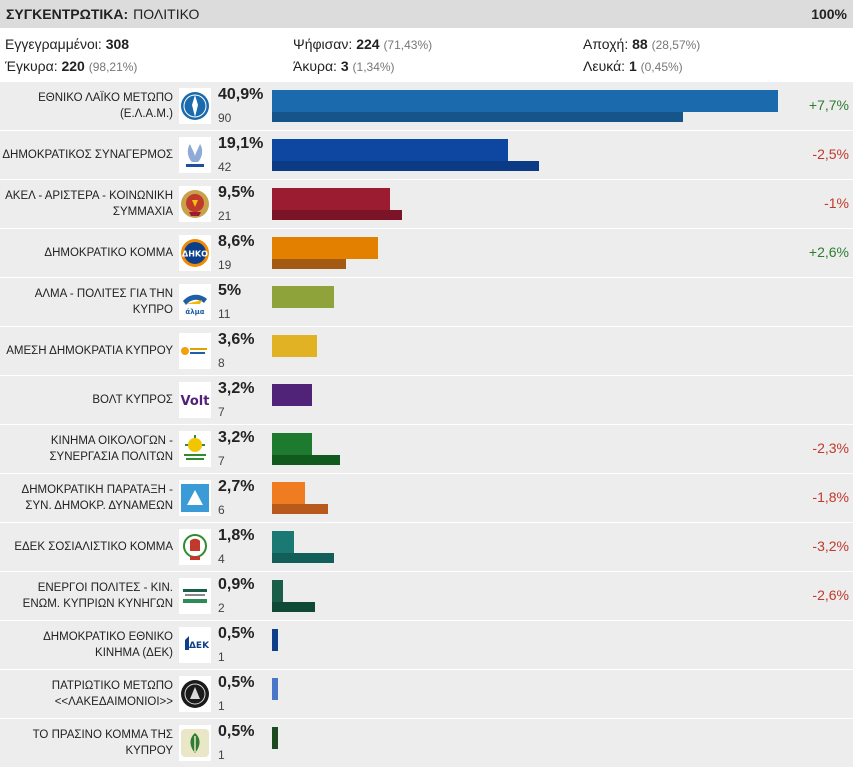 The width and height of the screenshot is (853, 769). I want to click on party-change: -3,2%, so click(830, 546).